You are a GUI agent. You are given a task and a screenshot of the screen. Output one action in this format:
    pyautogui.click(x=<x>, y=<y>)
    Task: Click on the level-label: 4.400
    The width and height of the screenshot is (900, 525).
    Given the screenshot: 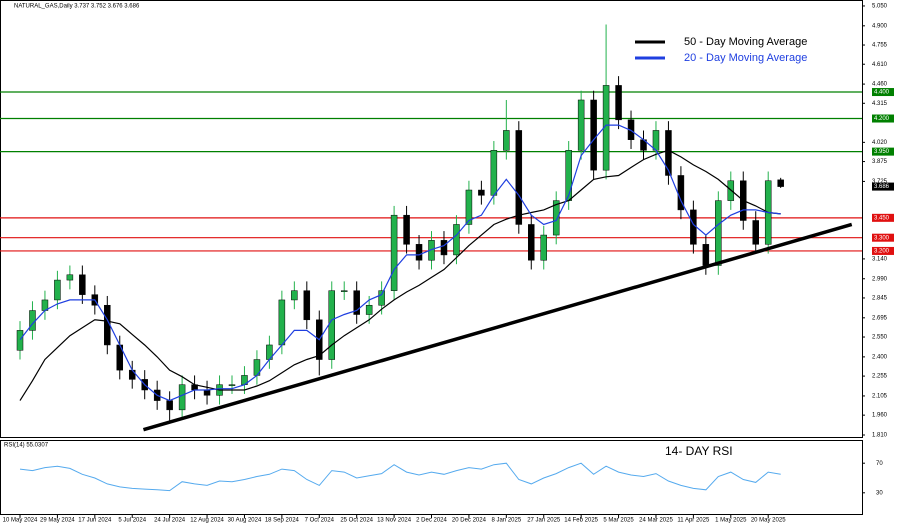 What is the action you would take?
    pyautogui.click(x=882, y=93)
    